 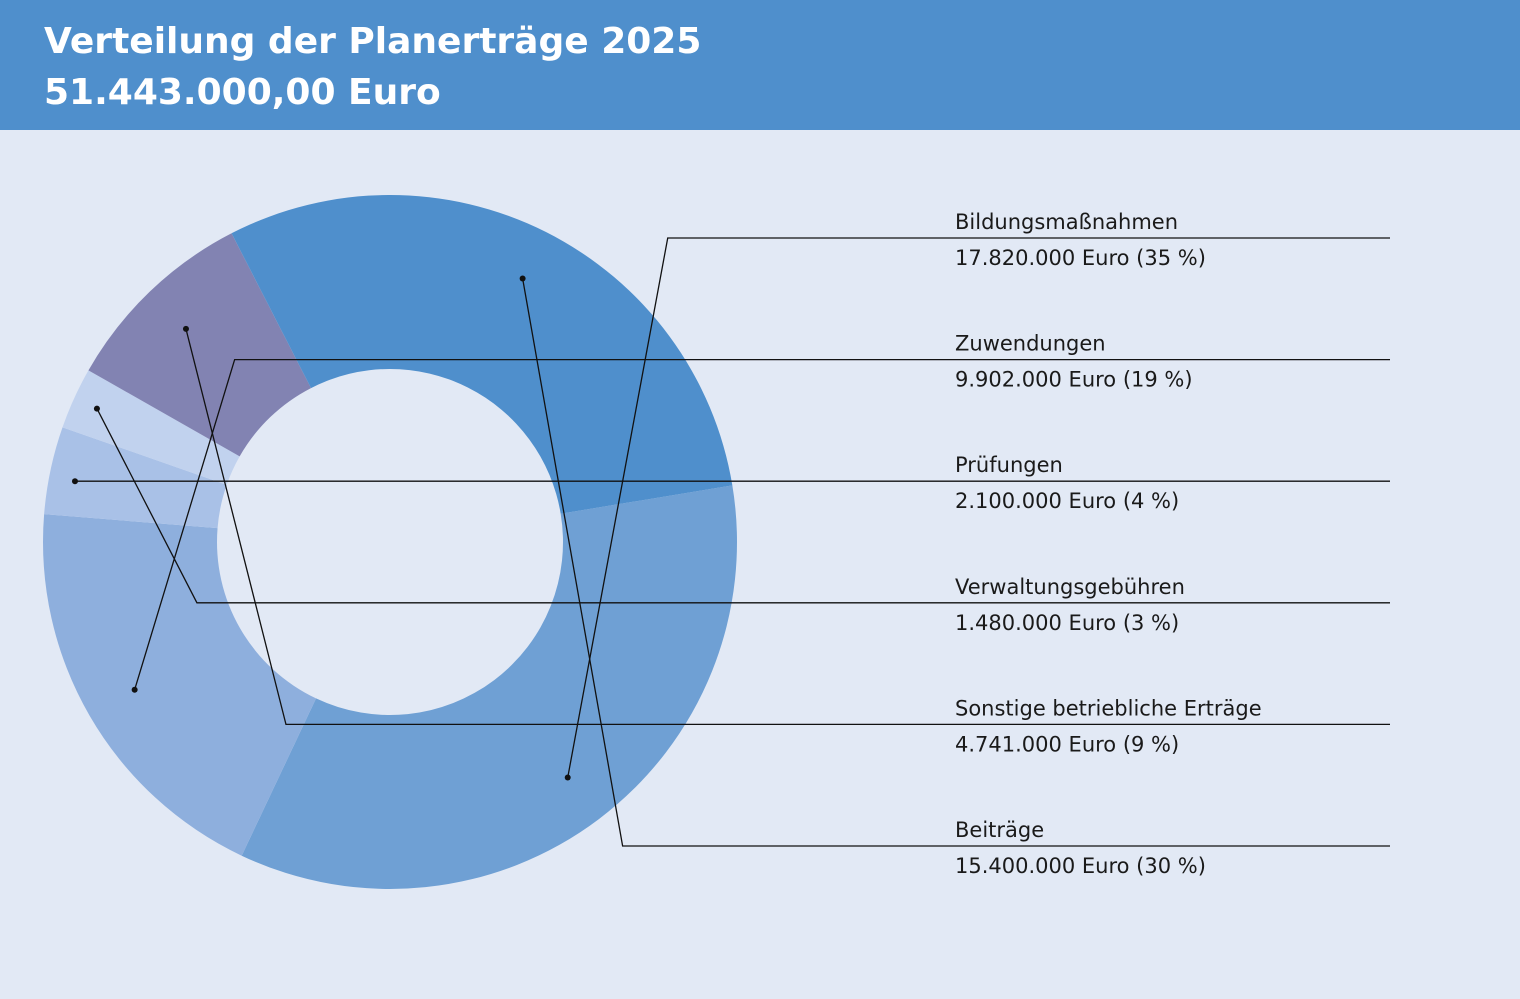 What do you see at coordinates (1074, 380) in the screenshot?
I see `legend-value-zuwendungen: 9.902.000 Euro (19 %)` at bounding box center [1074, 380].